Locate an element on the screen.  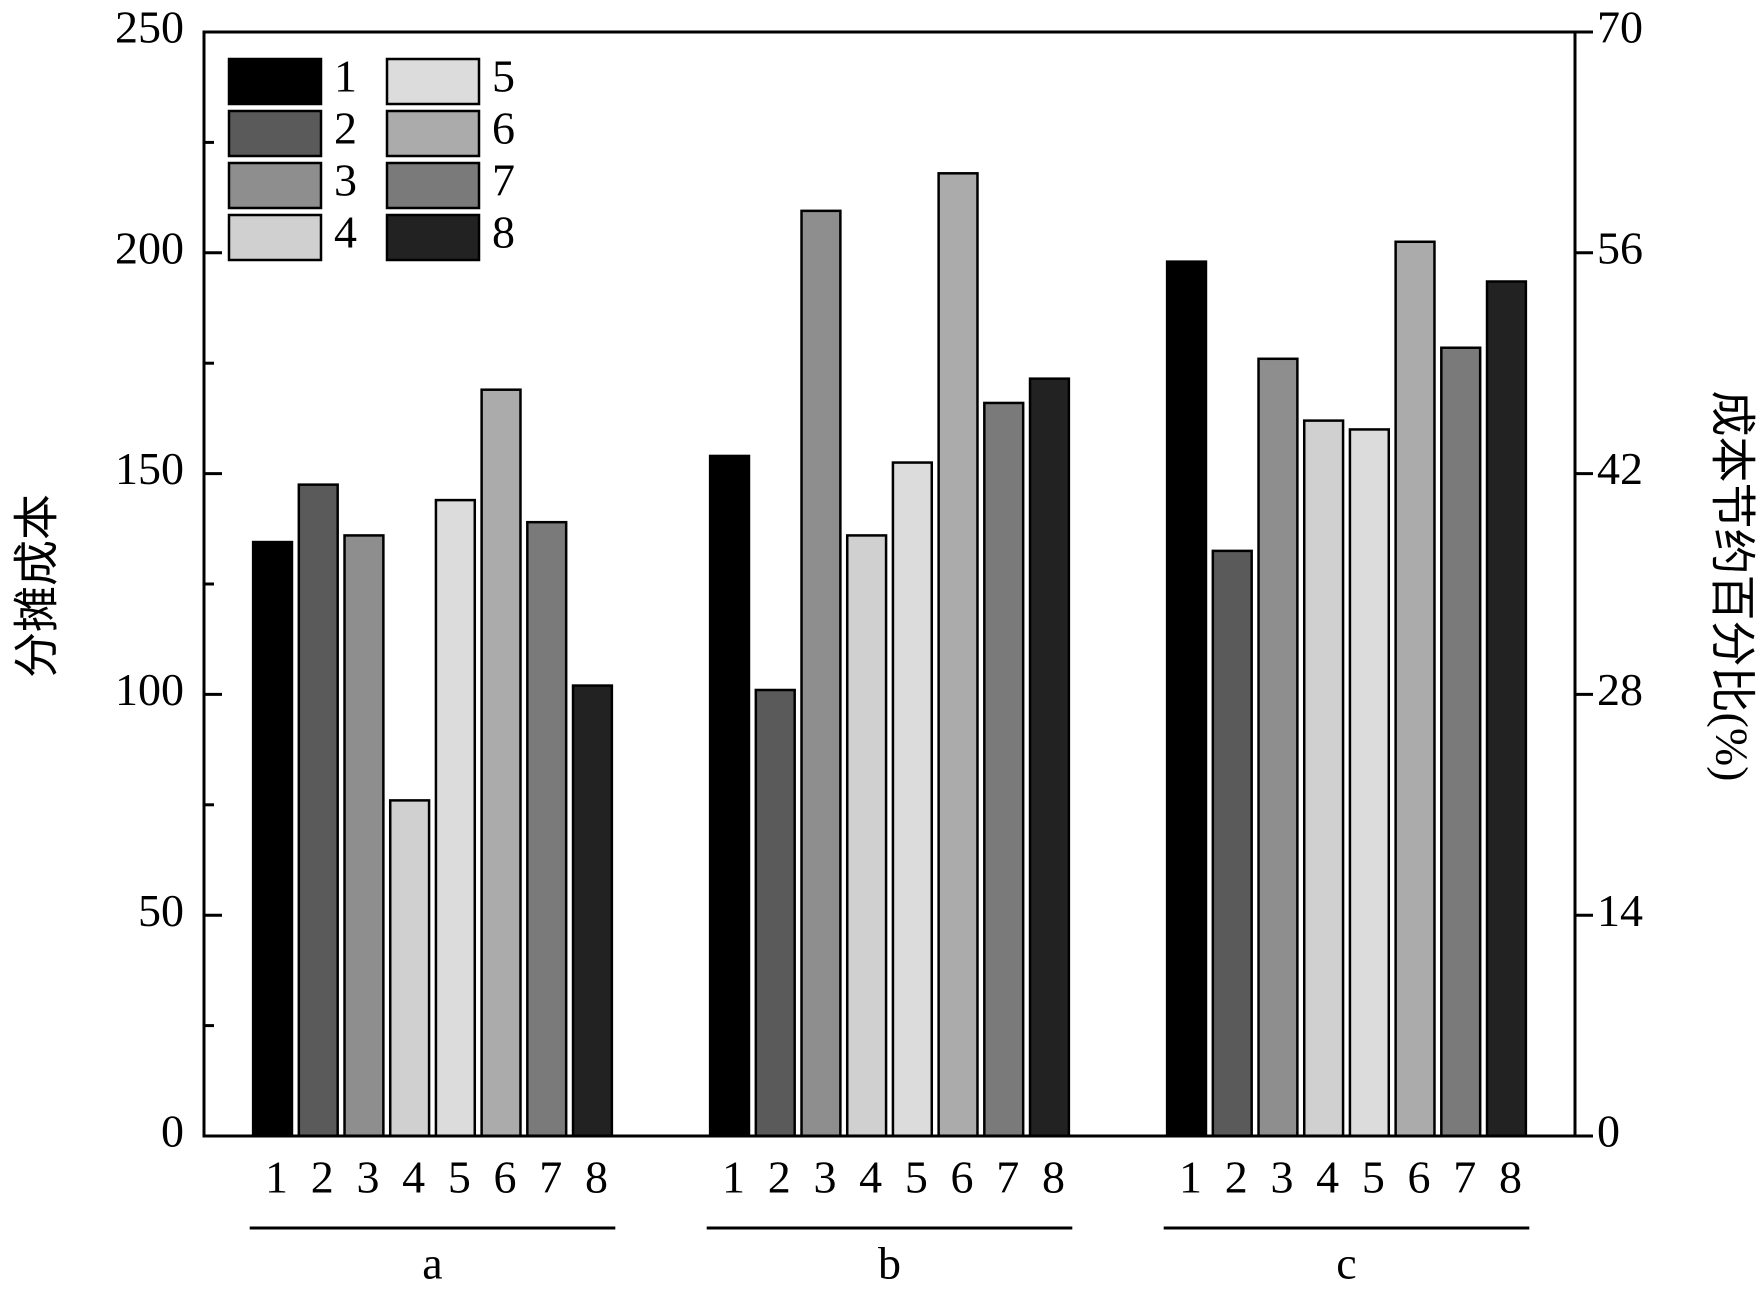
x-group-label: c is located at coordinates (1346, 1263).